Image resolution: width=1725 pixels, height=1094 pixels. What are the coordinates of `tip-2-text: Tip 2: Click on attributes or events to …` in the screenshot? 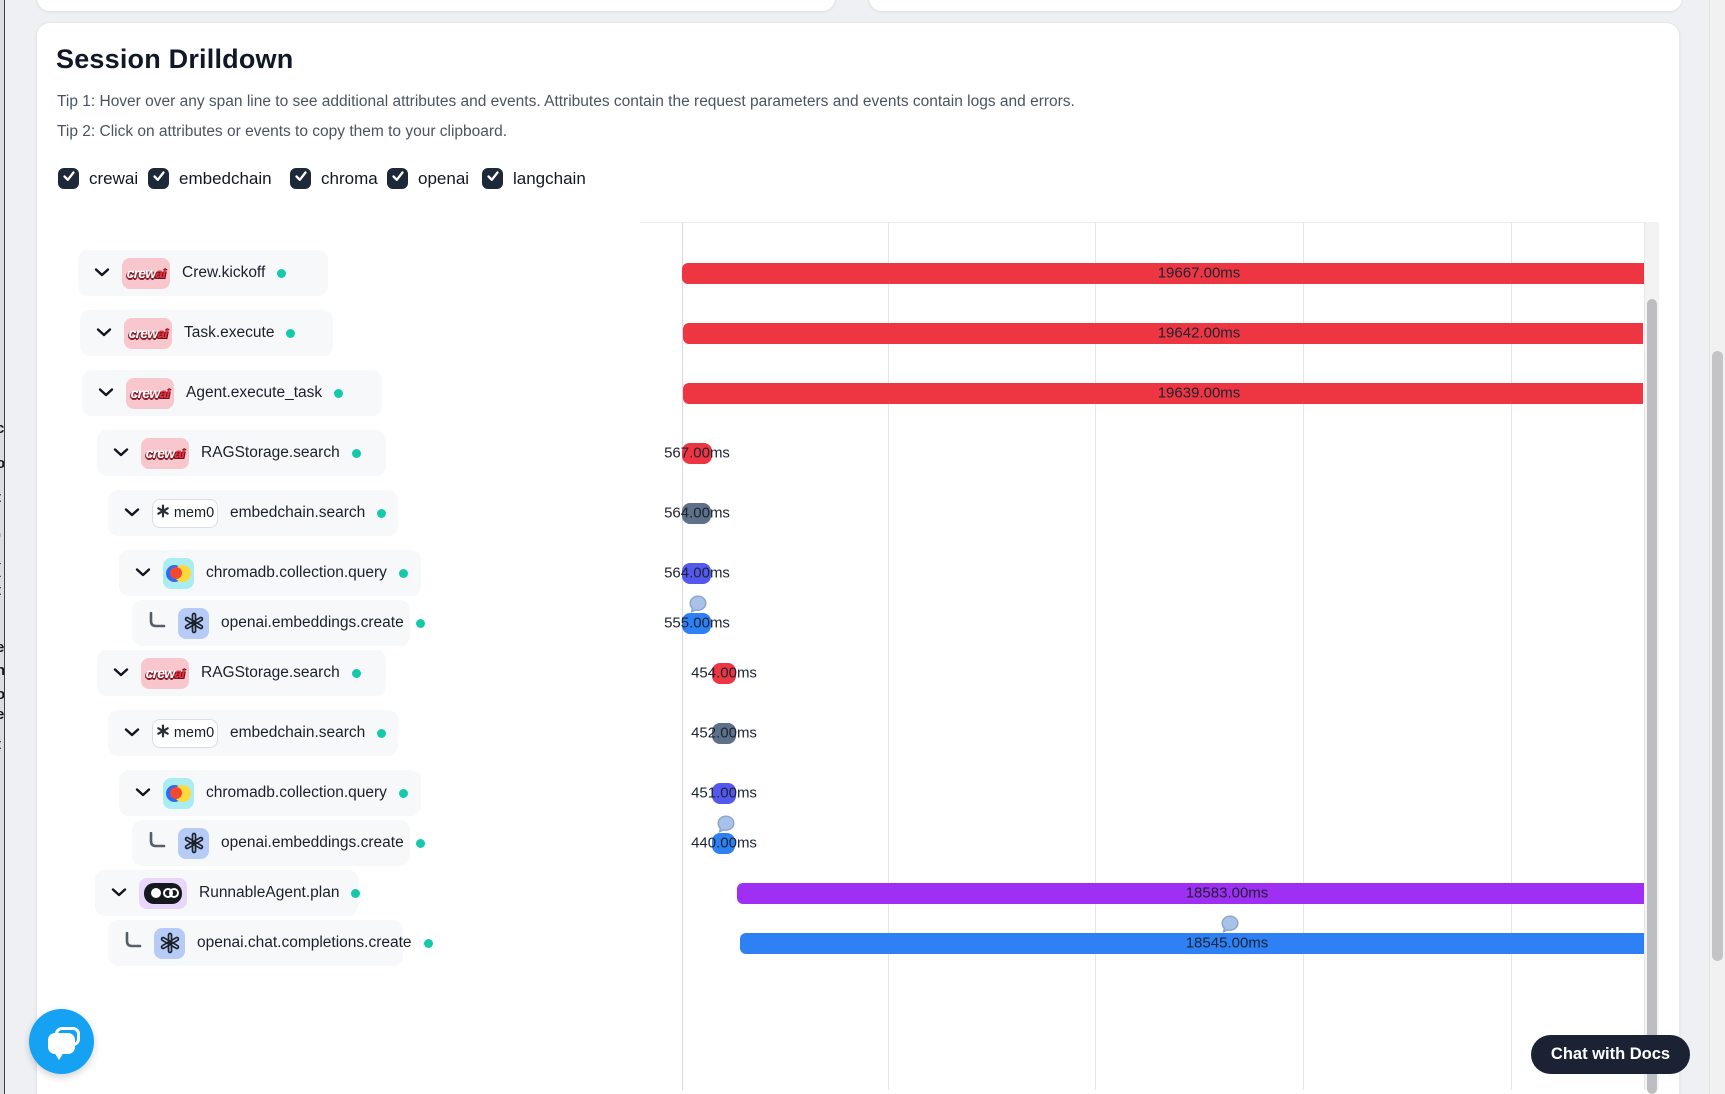 It's located at (282, 131).